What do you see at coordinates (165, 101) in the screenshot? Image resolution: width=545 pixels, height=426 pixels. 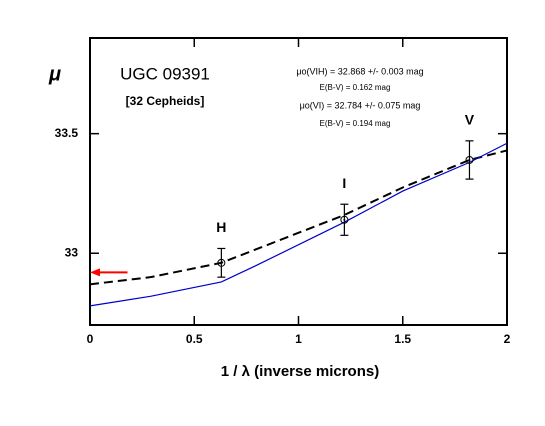 I see `chart-subtitle: [32 Cepheids]` at bounding box center [165, 101].